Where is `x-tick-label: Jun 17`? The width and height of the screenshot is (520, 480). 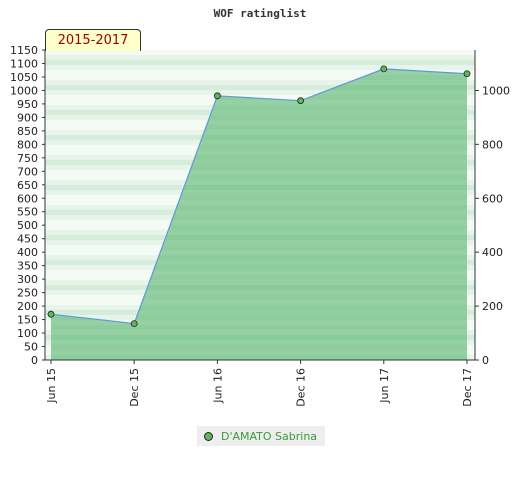
x-tick-label: Jun 17 is located at coordinates (384, 386).